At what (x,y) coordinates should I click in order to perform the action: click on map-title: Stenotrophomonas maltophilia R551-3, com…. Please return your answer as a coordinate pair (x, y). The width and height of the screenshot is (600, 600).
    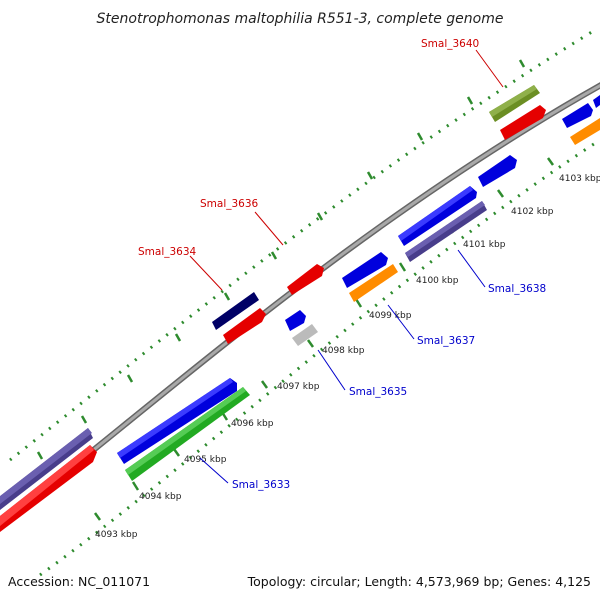
    Looking at the image, I should click on (300, 19).